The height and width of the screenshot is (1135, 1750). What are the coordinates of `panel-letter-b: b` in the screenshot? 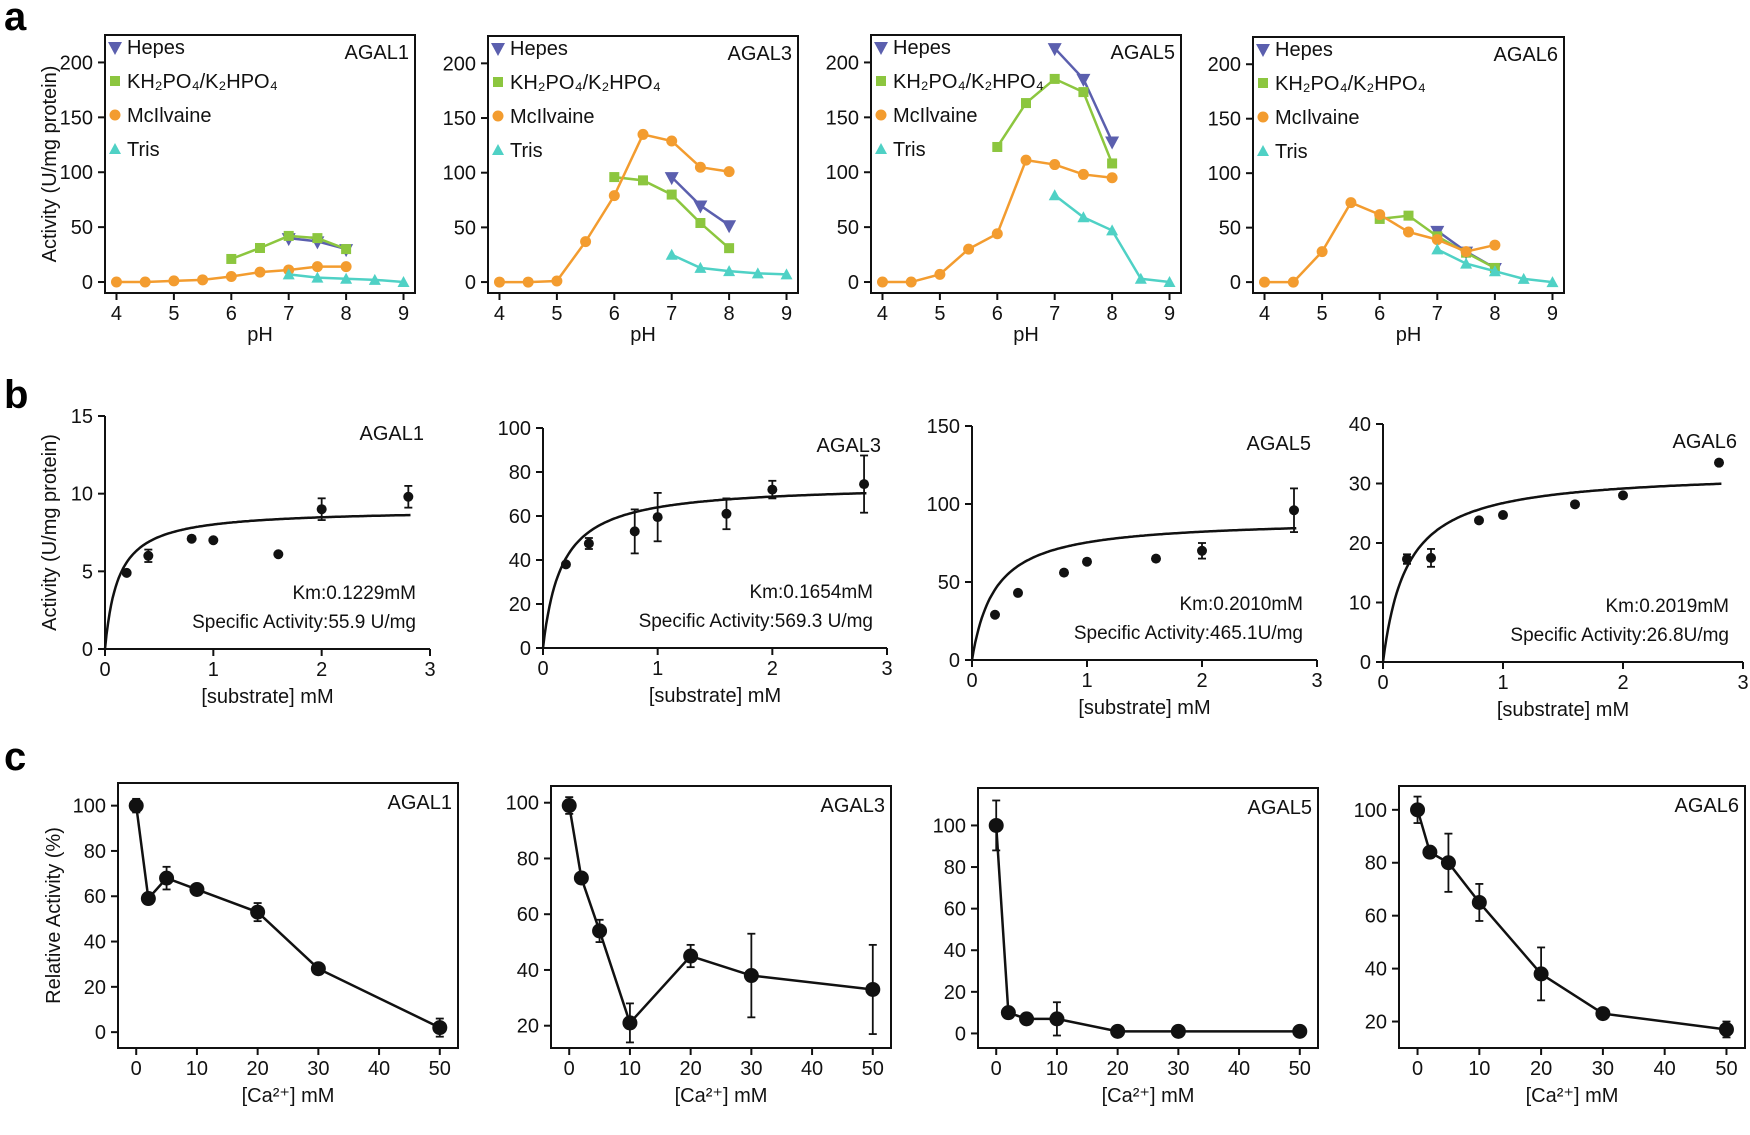 It's located at (16, 395).